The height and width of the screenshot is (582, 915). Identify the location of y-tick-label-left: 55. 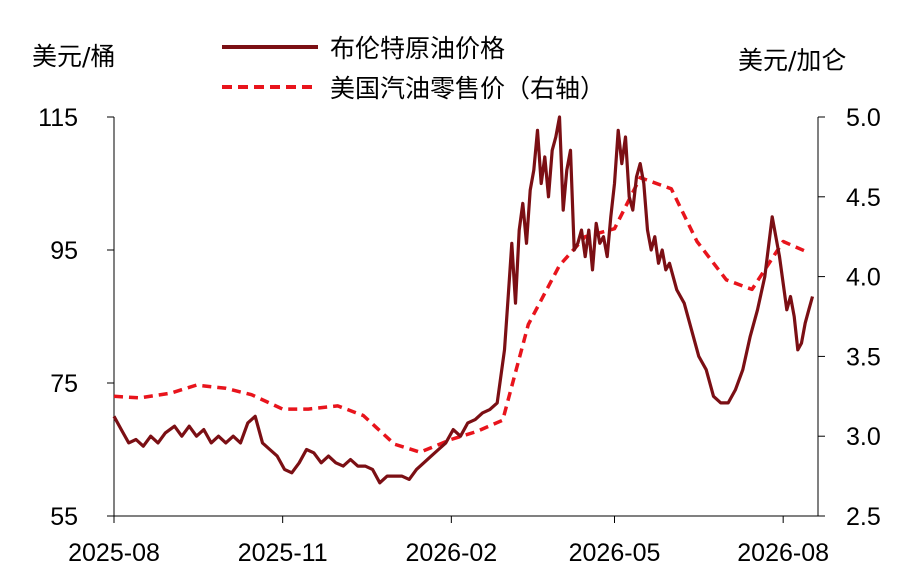
(64, 517).